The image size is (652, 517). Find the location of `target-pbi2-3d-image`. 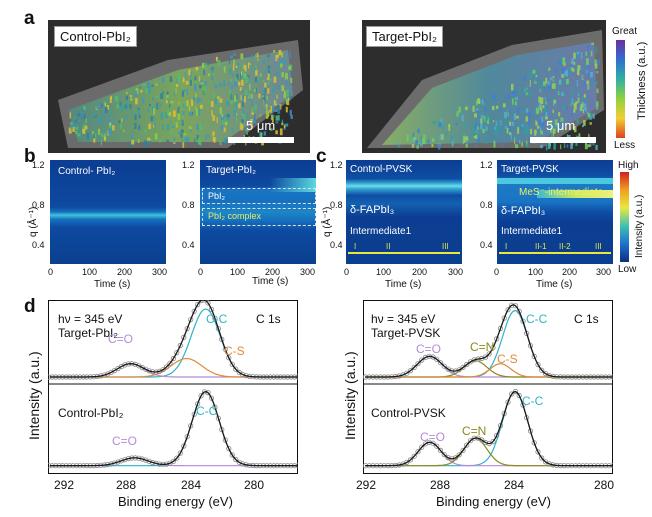

target-pbi2-3d-image is located at coordinates (484, 86).